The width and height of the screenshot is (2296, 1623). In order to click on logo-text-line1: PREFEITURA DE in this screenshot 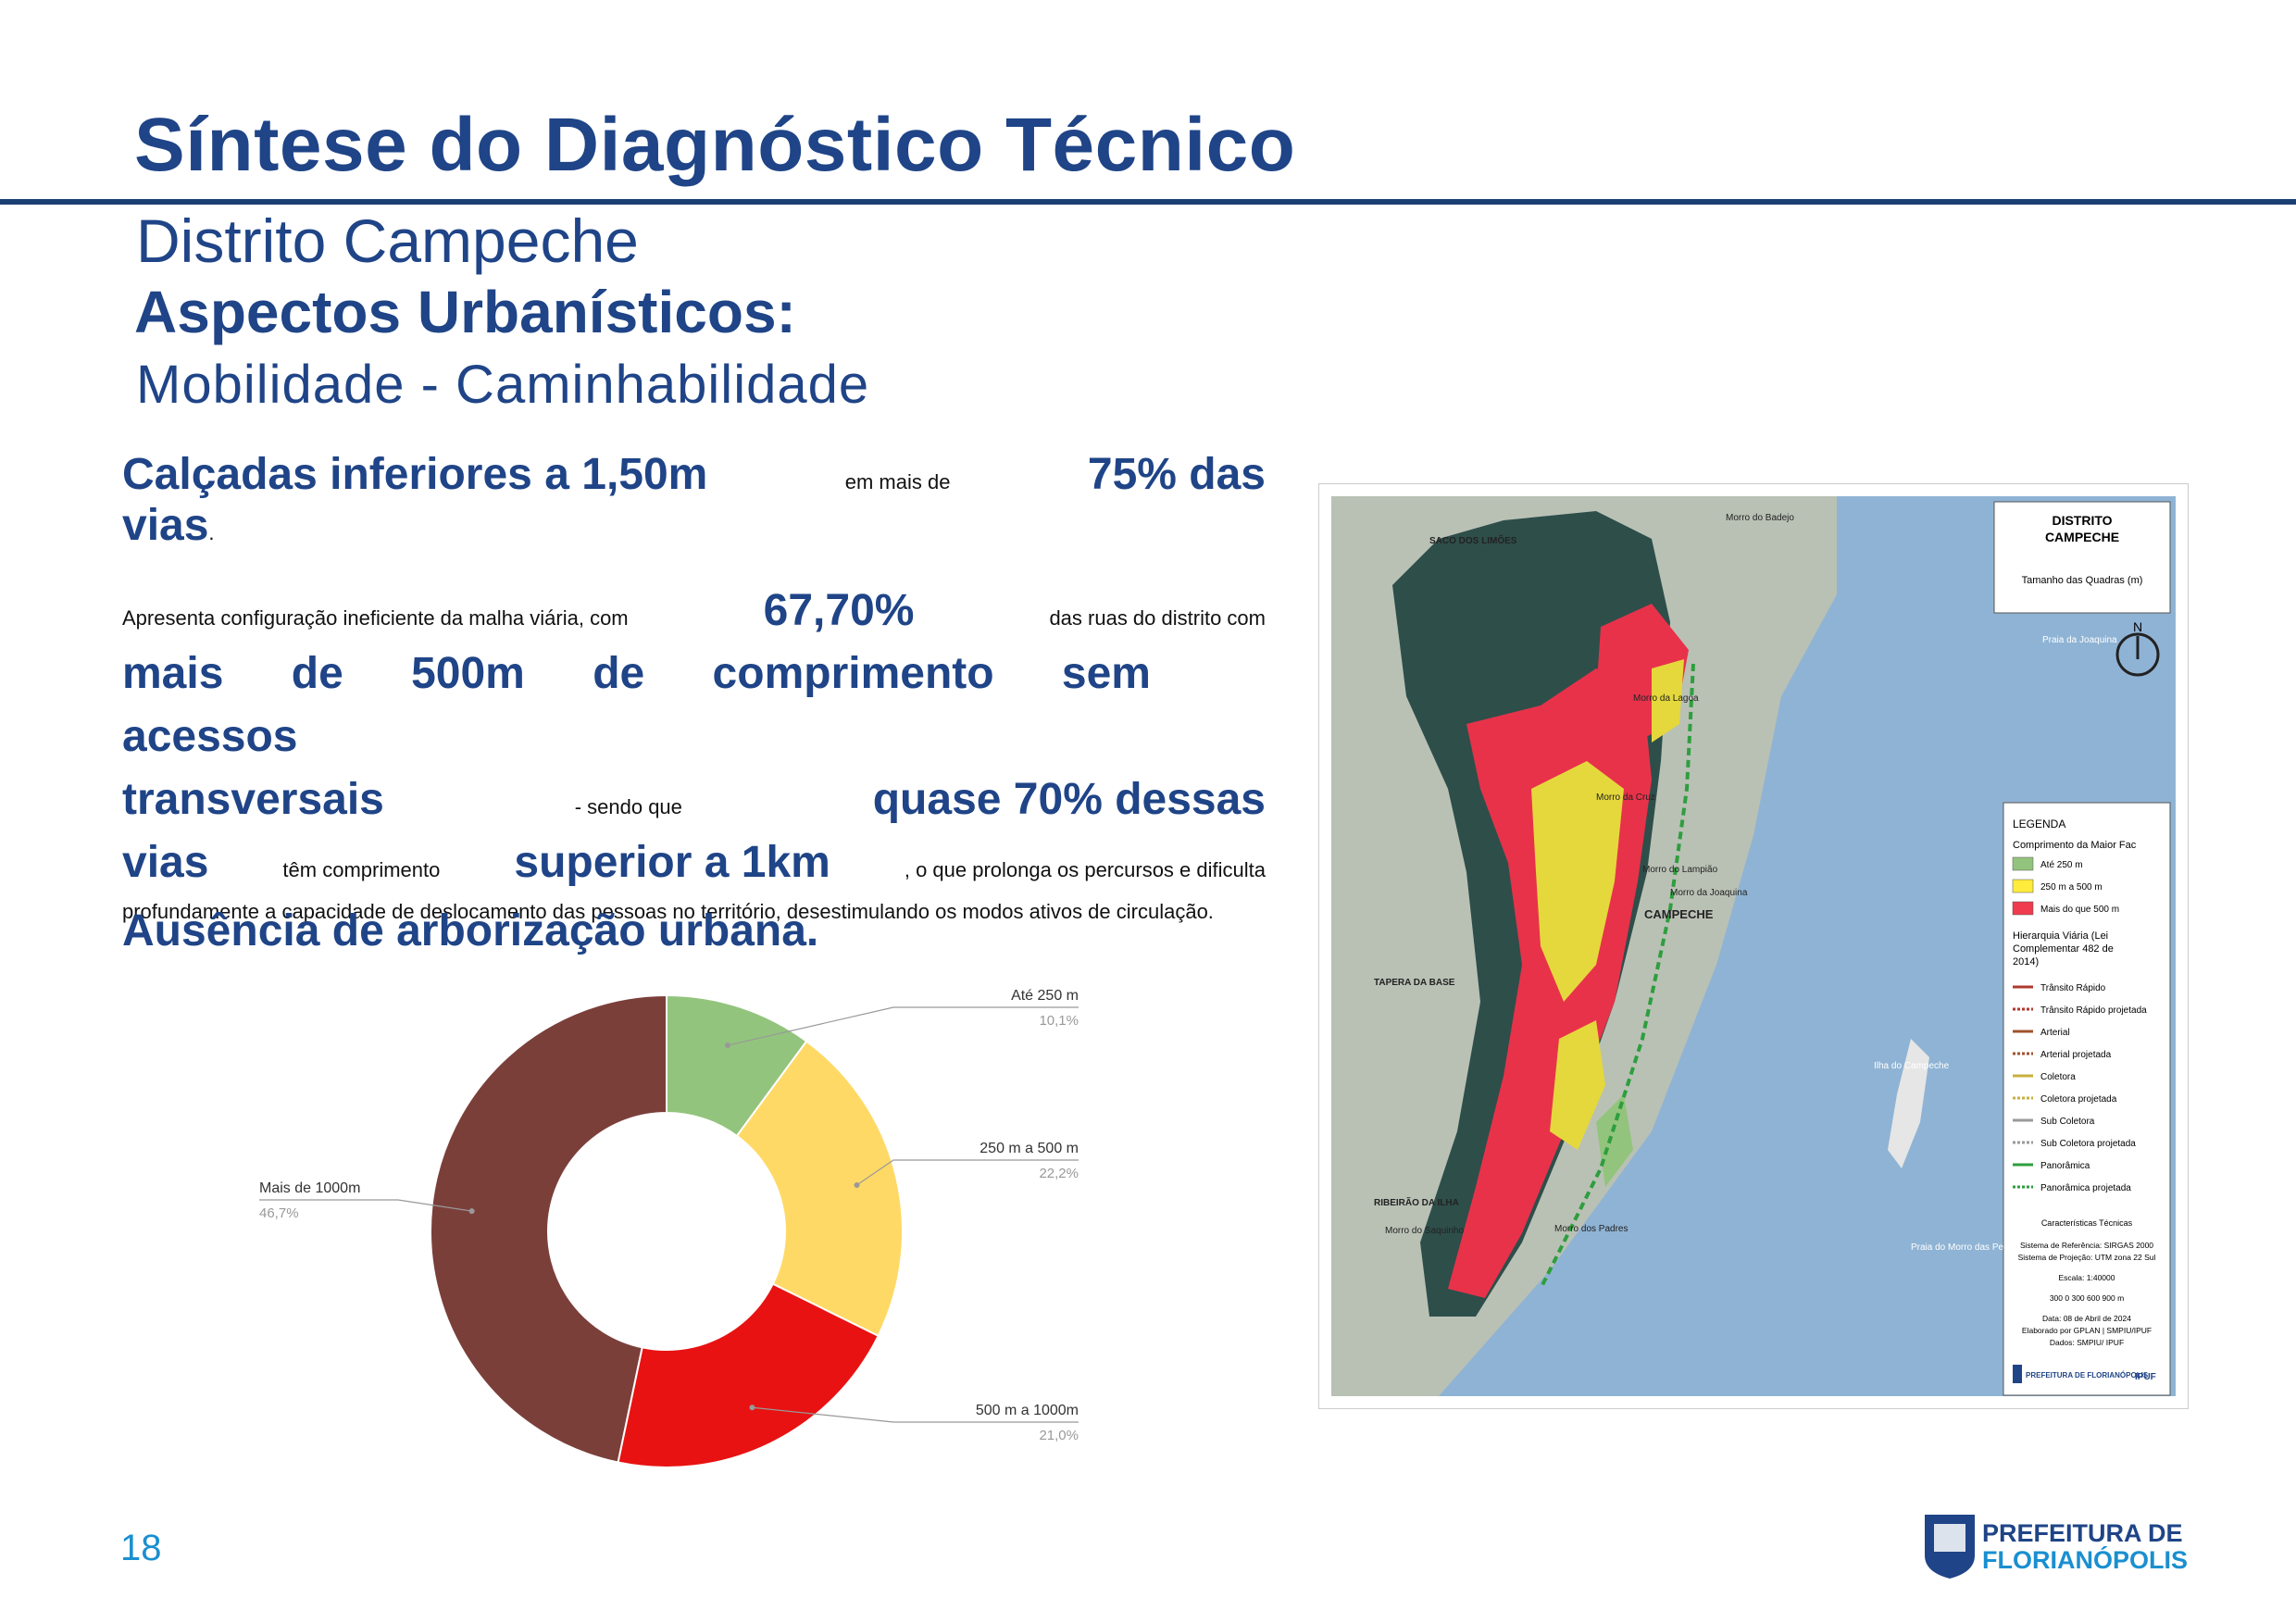, I will do `click(2082, 1533)`.